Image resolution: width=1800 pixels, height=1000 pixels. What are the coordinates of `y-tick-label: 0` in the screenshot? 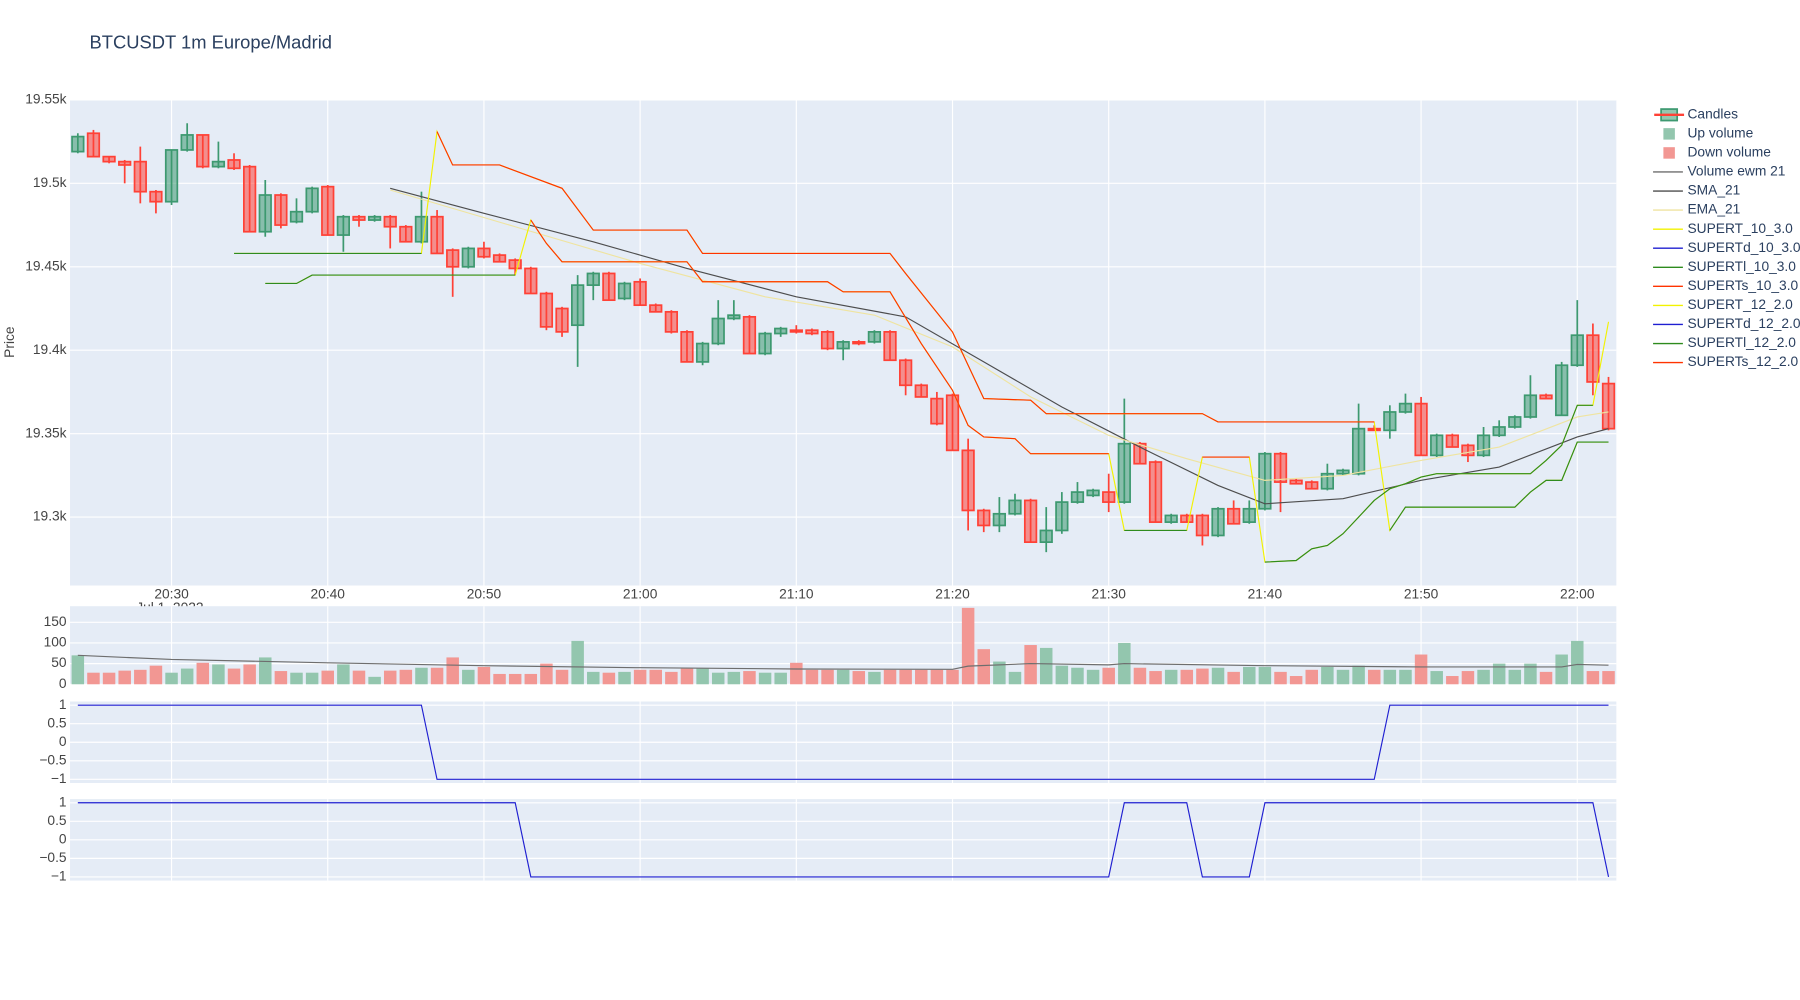 It's located at (63, 741).